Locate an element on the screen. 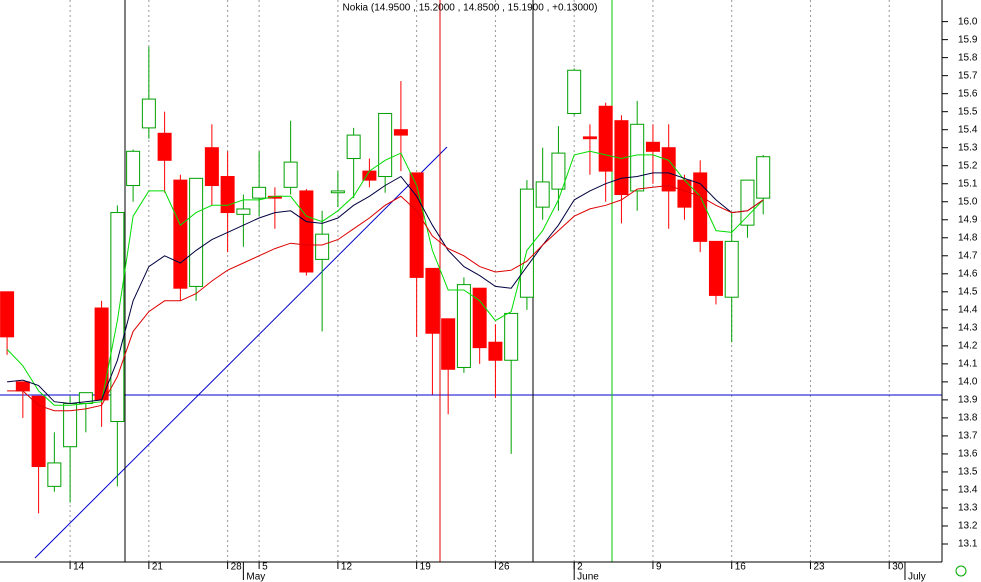 The image size is (981, 582). y-tick-label: 15.3 is located at coordinates (968, 147).